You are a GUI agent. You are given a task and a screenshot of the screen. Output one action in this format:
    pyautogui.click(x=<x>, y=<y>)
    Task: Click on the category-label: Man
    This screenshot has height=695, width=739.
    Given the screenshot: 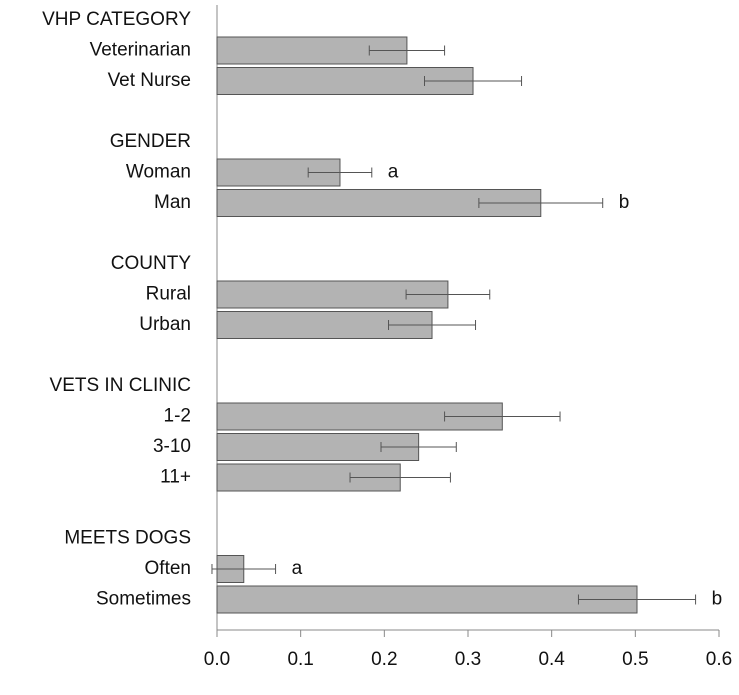 What is the action you would take?
    pyautogui.click(x=172, y=202)
    